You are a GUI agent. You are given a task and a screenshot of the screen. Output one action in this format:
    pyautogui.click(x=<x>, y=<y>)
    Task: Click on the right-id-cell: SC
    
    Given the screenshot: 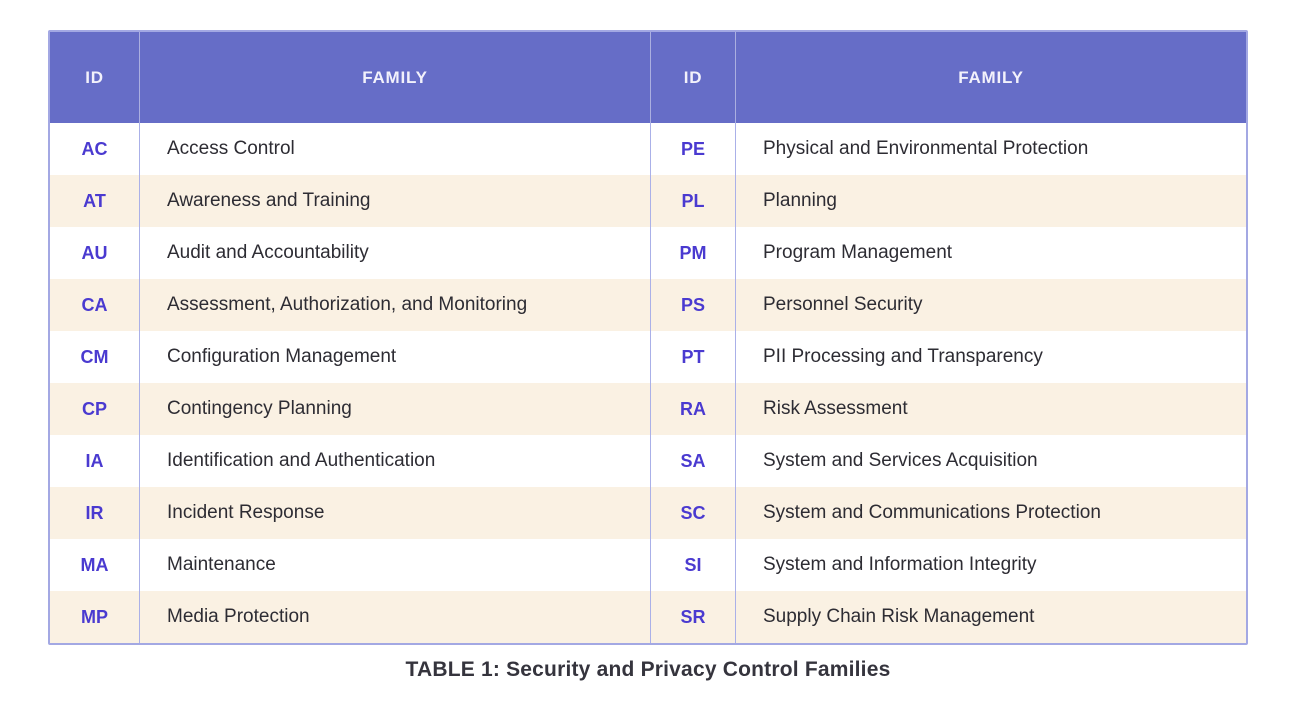 What is the action you would take?
    pyautogui.click(x=693, y=513)
    